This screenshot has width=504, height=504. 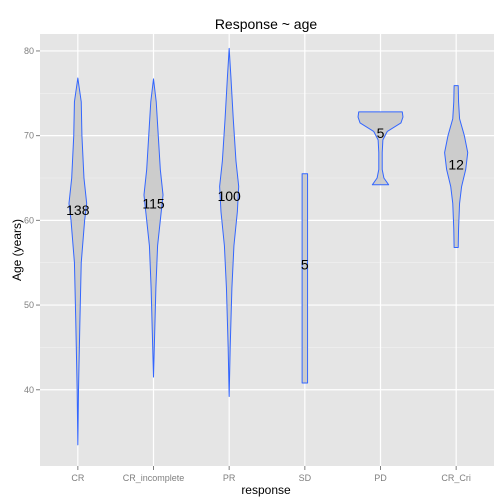 I want to click on y-tick-label: 40, so click(x=29, y=390).